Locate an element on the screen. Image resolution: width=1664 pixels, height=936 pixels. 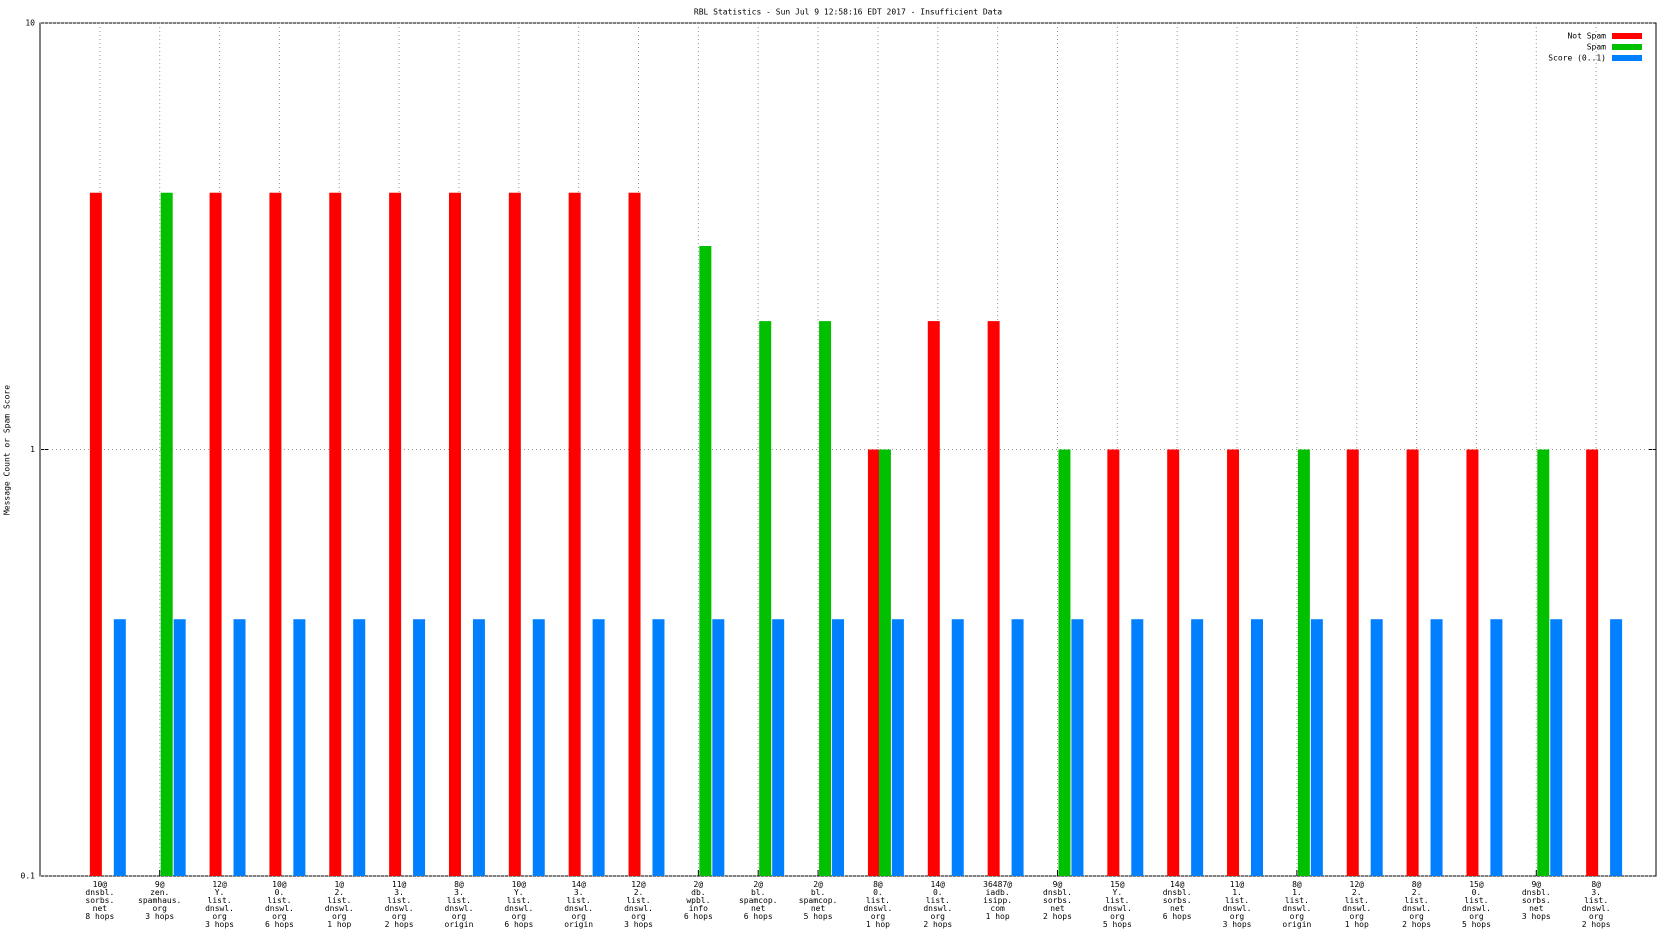
y-tick-label: 10 is located at coordinates (30, 23).